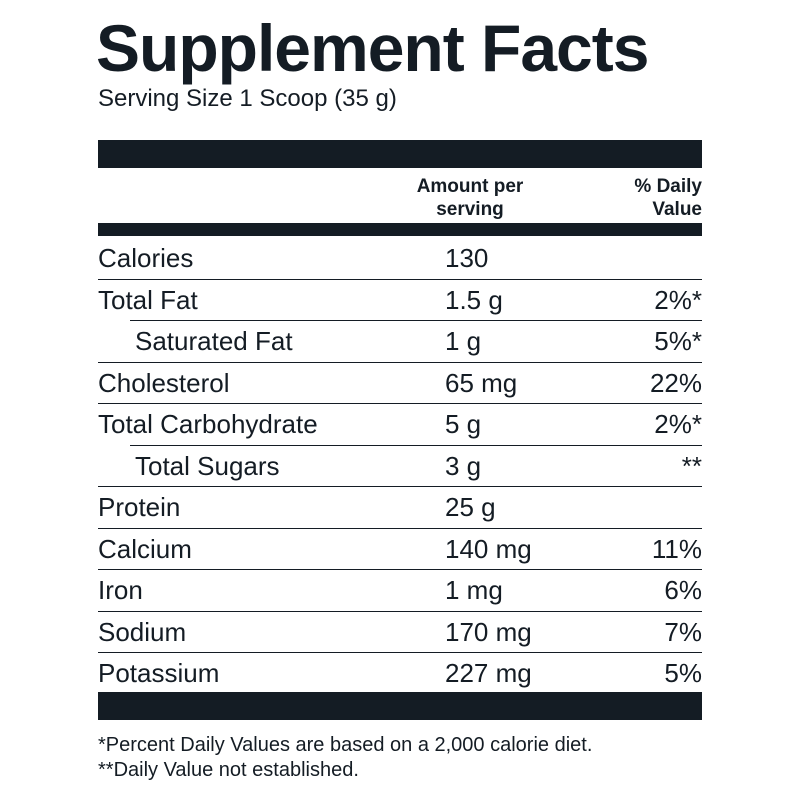 The width and height of the screenshot is (800, 800). Describe the element at coordinates (683, 673) in the screenshot. I see `daily-value: 5%` at that location.